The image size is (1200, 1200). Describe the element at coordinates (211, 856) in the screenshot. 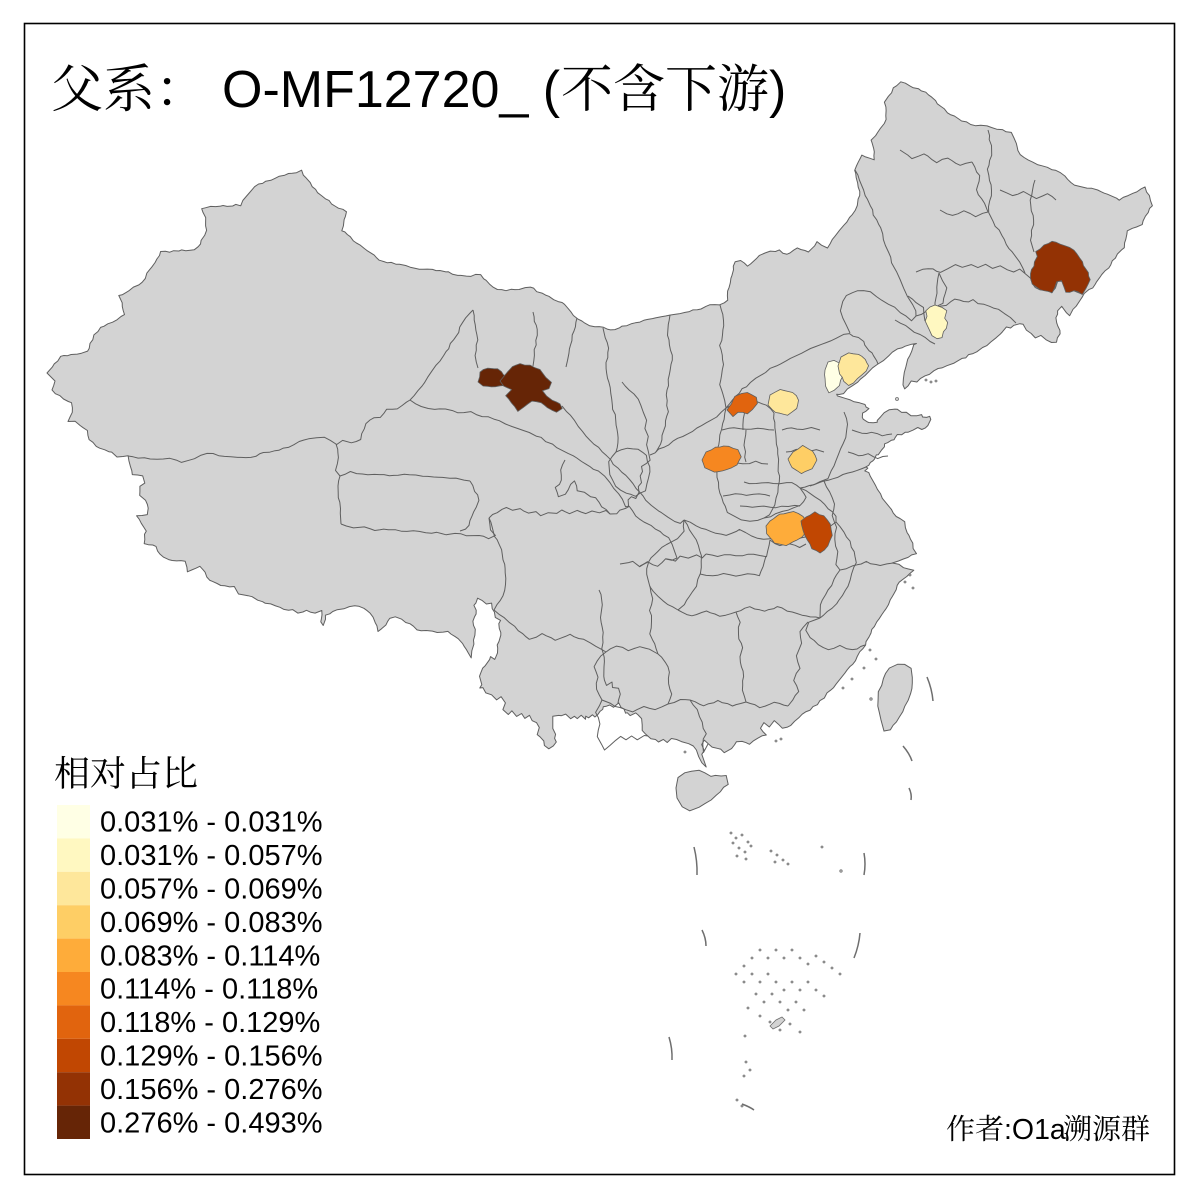

I see `svg-text: 0.031% - 0.057%` at that location.